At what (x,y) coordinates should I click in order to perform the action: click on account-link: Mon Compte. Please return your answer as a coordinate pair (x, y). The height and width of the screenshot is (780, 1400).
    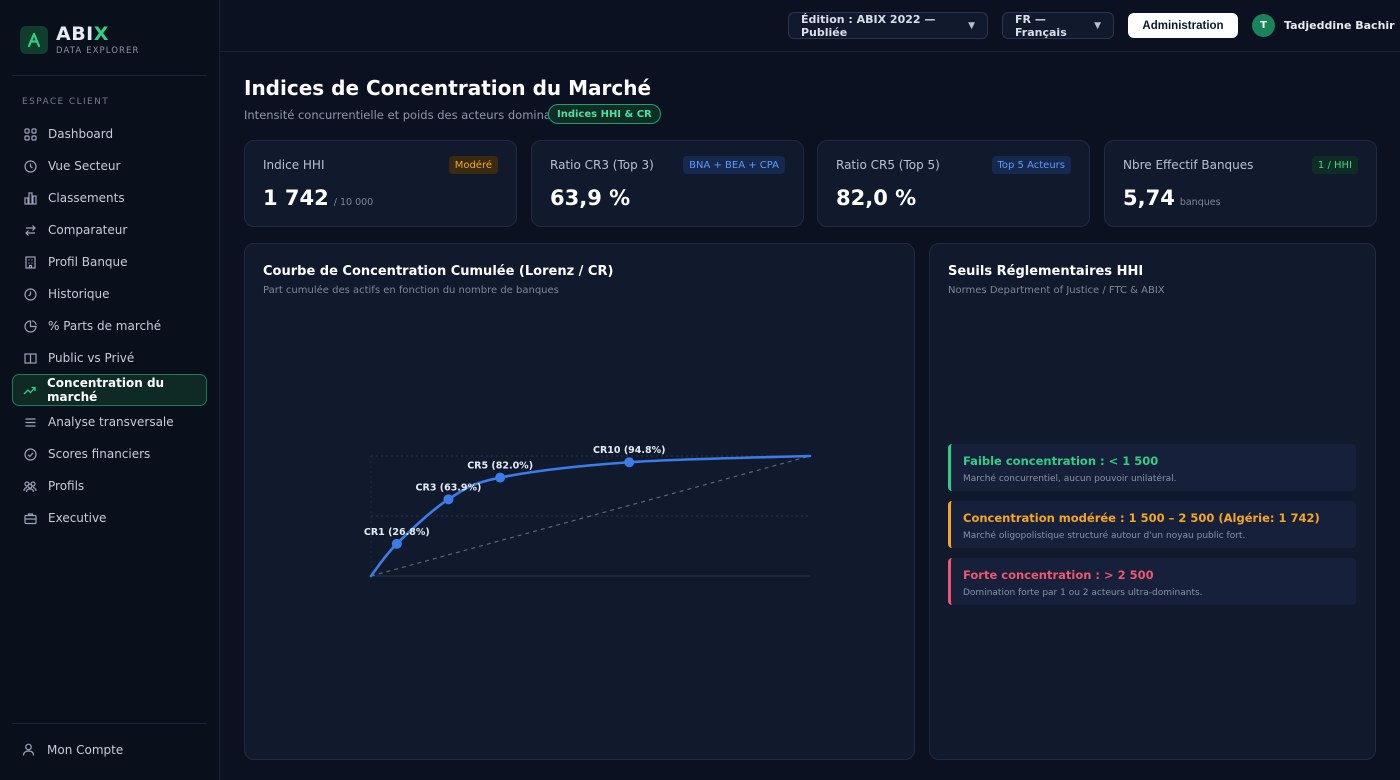
    Looking at the image, I should click on (109, 750).